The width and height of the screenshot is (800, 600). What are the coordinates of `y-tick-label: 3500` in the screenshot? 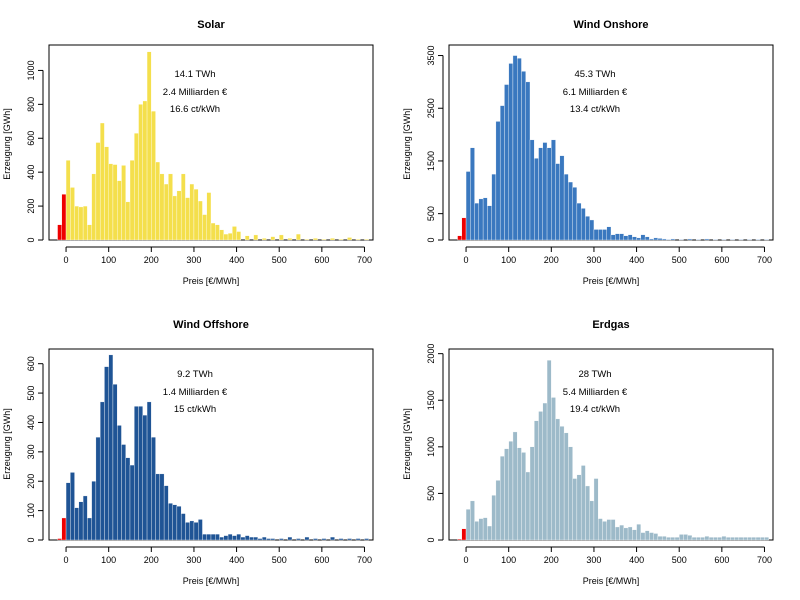 It's located at (431, 56).